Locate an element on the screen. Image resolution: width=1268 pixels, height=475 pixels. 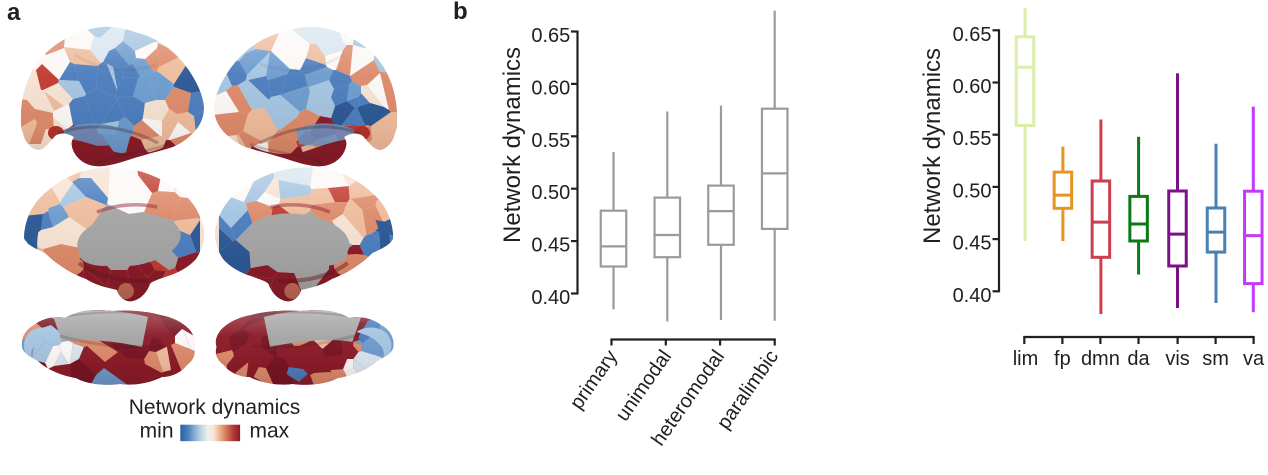
svg-text: lim is located at coordinates (1026, 359).